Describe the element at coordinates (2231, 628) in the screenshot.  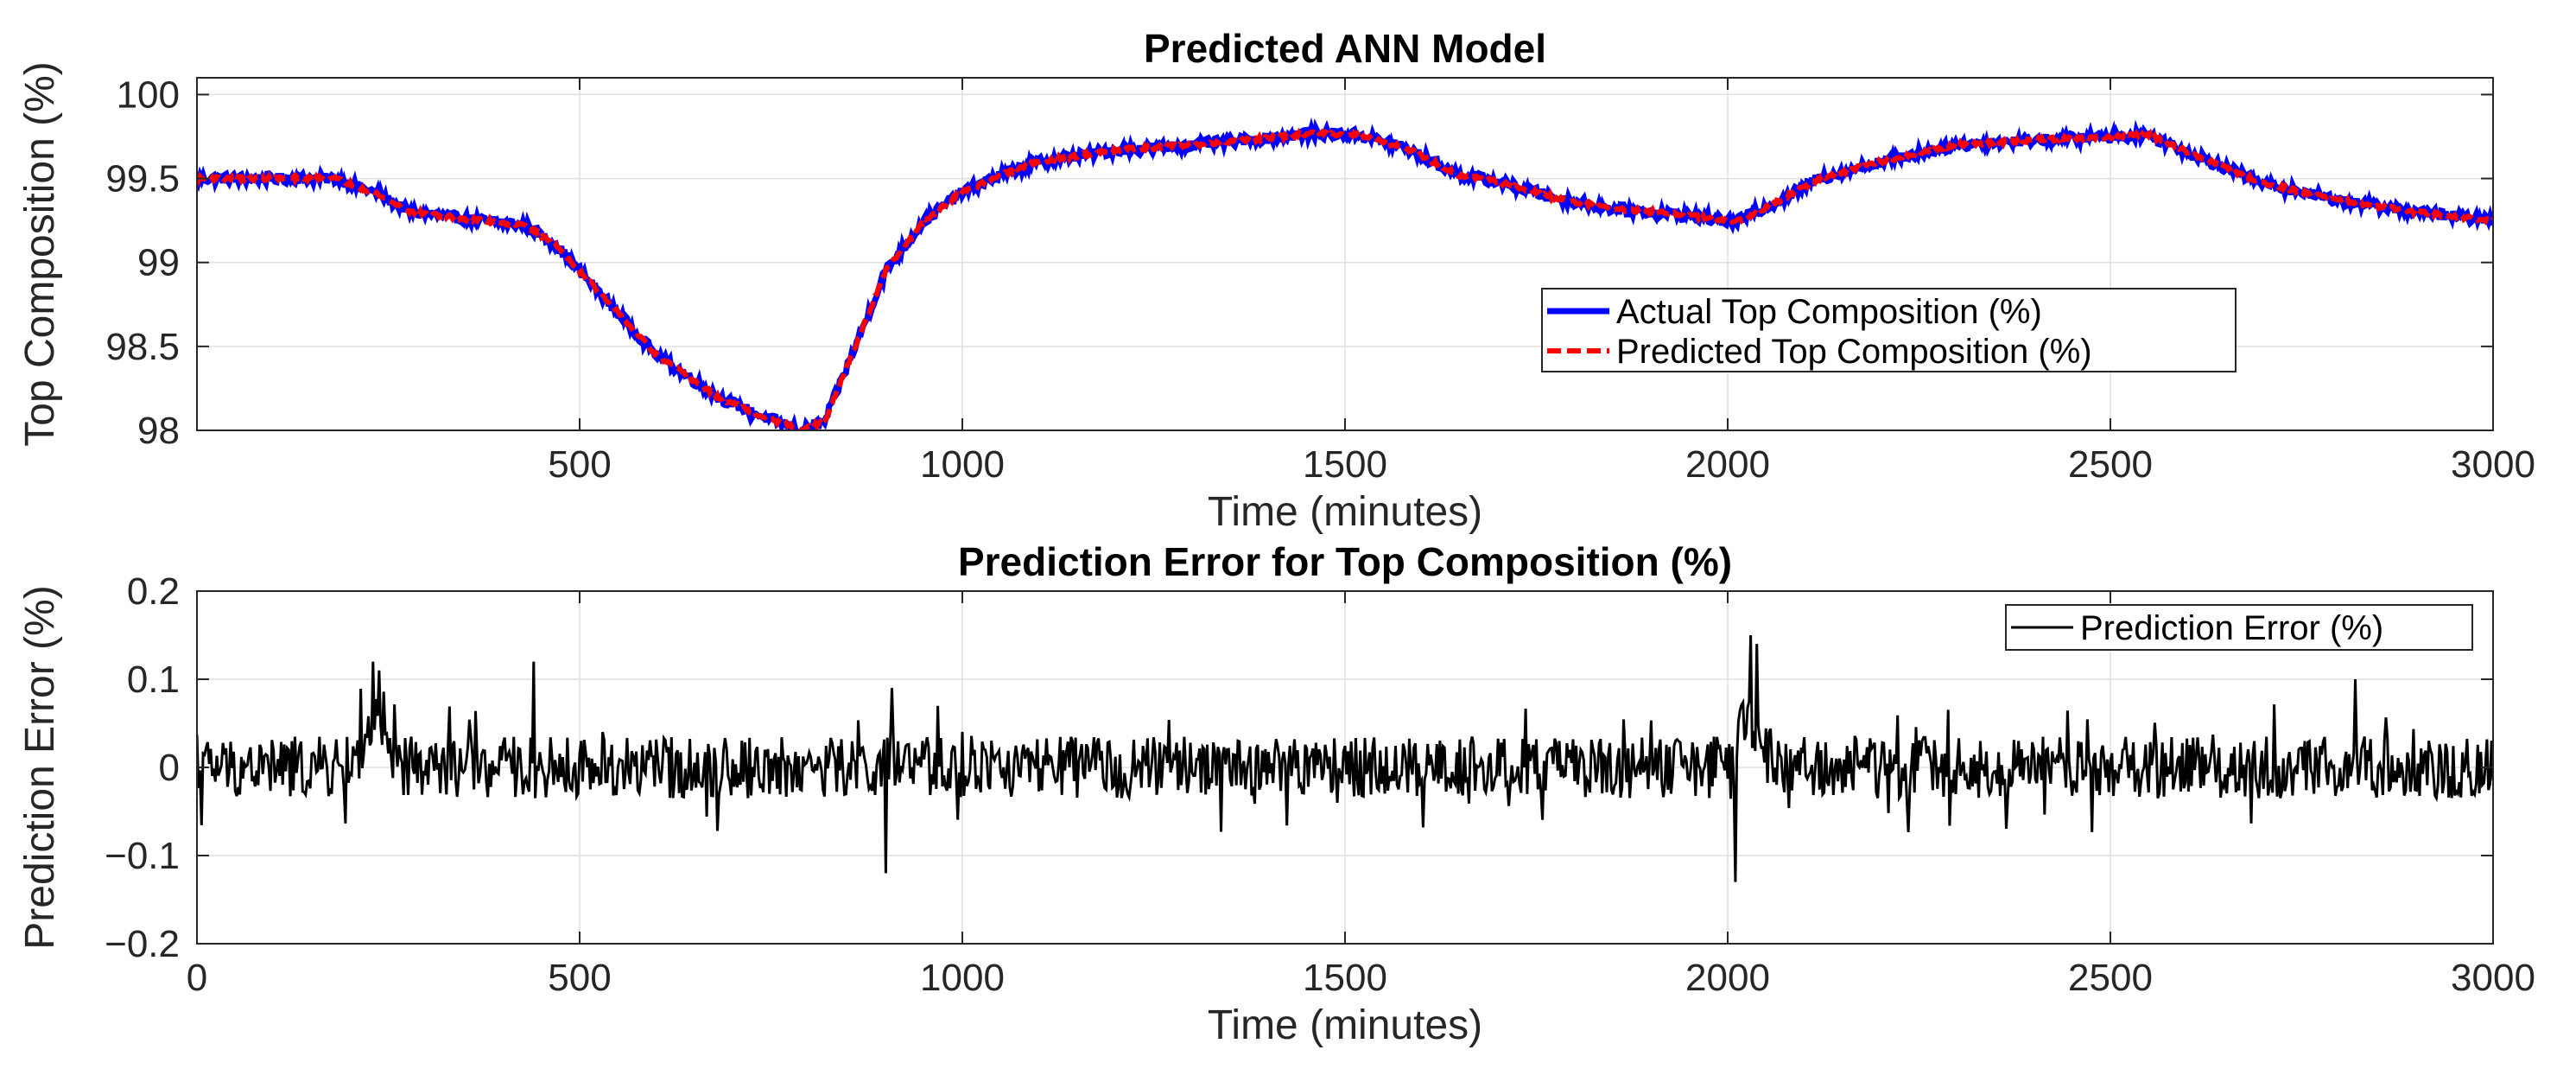
I see `legend-label-0: Prediction Error (%)` at that location.